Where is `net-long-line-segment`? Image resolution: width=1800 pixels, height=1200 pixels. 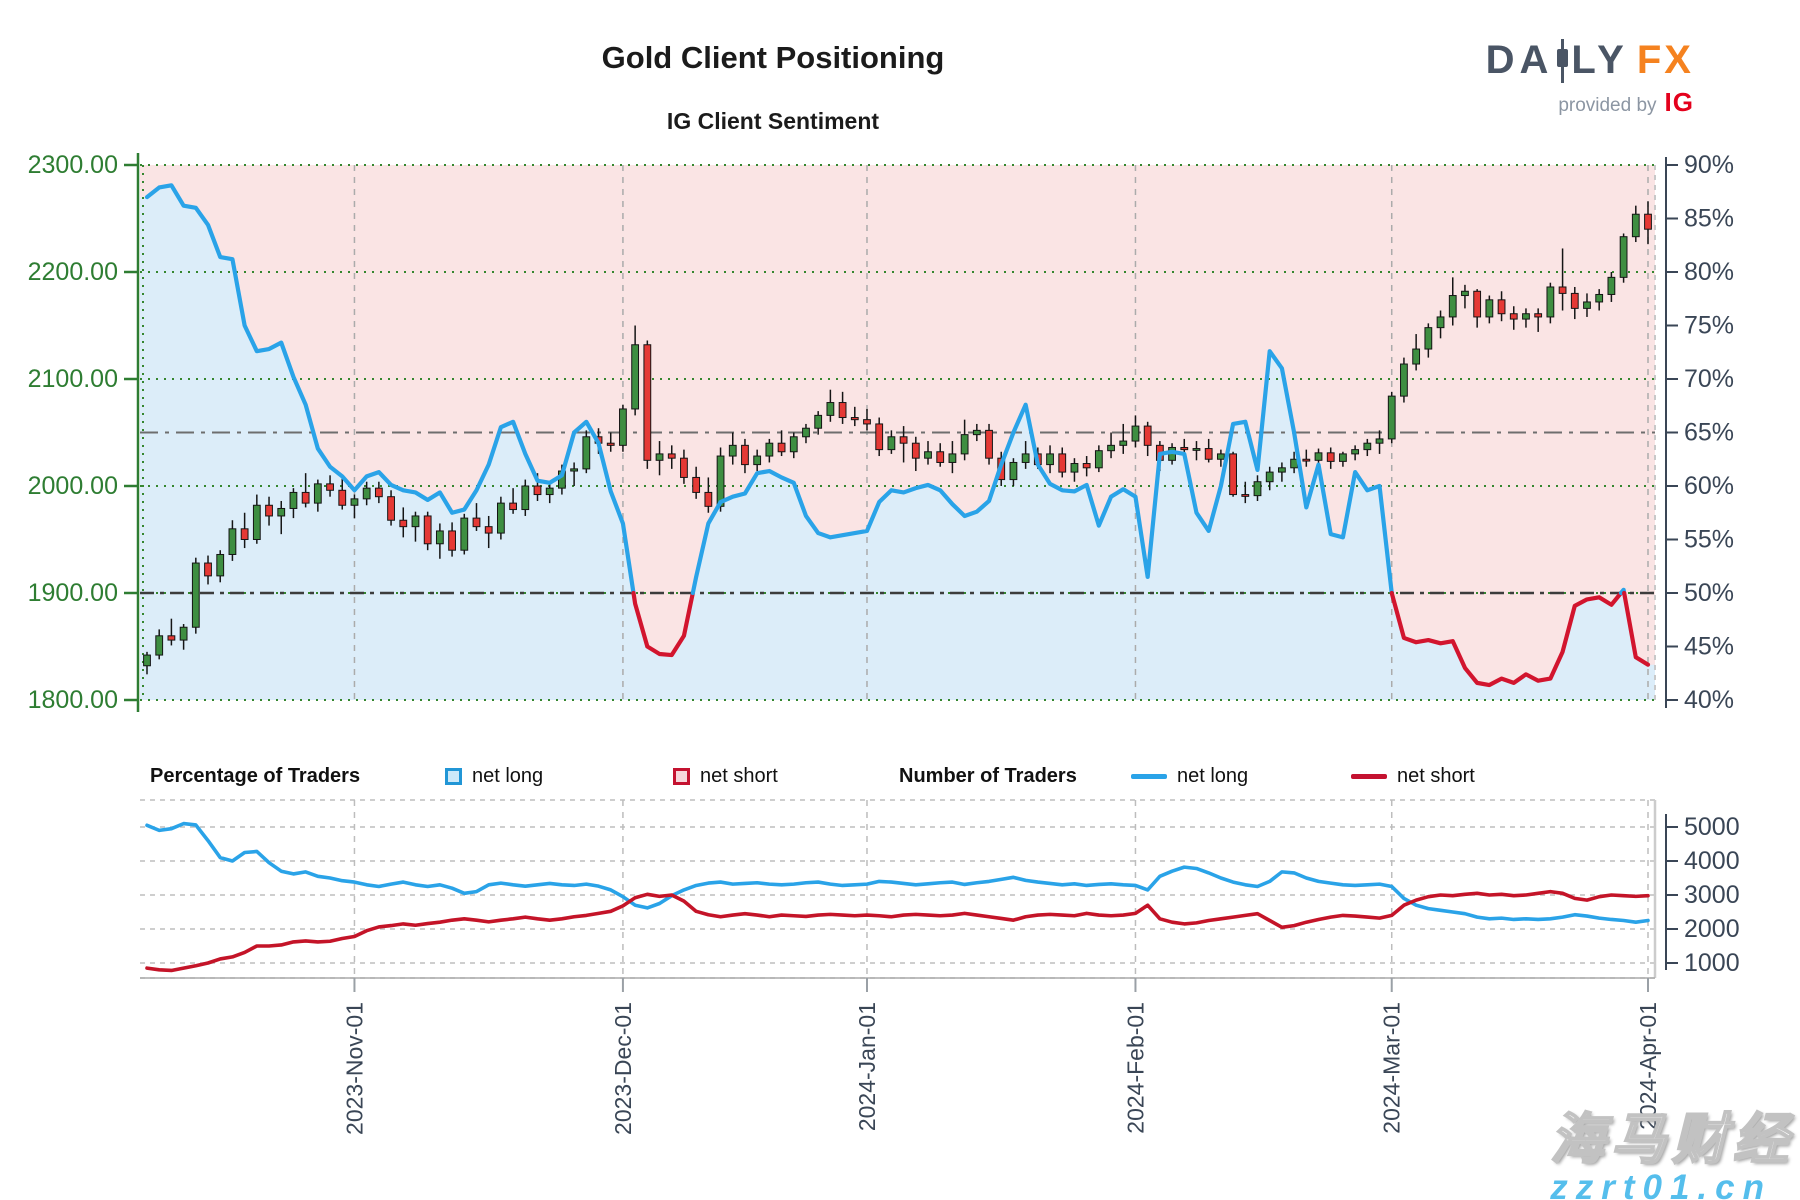
net-long-line-segment is located at coordinates (1042, 472).